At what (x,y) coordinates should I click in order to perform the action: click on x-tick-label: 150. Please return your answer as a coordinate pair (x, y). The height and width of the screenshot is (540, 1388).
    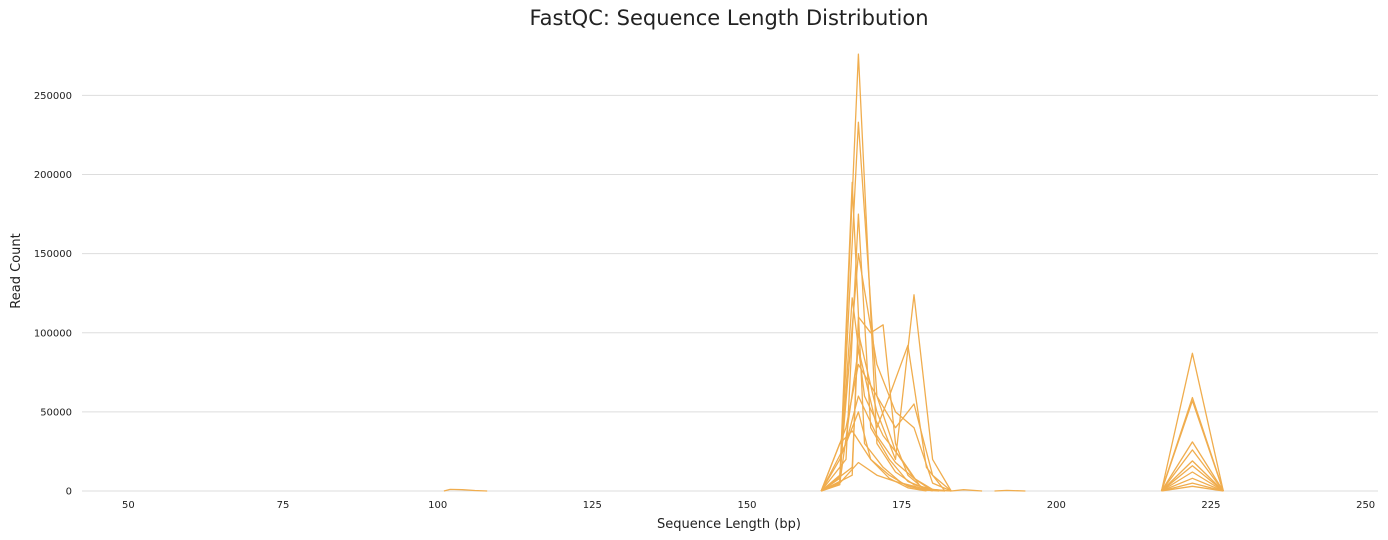
    Looking at the image, I should click on (746, 505).